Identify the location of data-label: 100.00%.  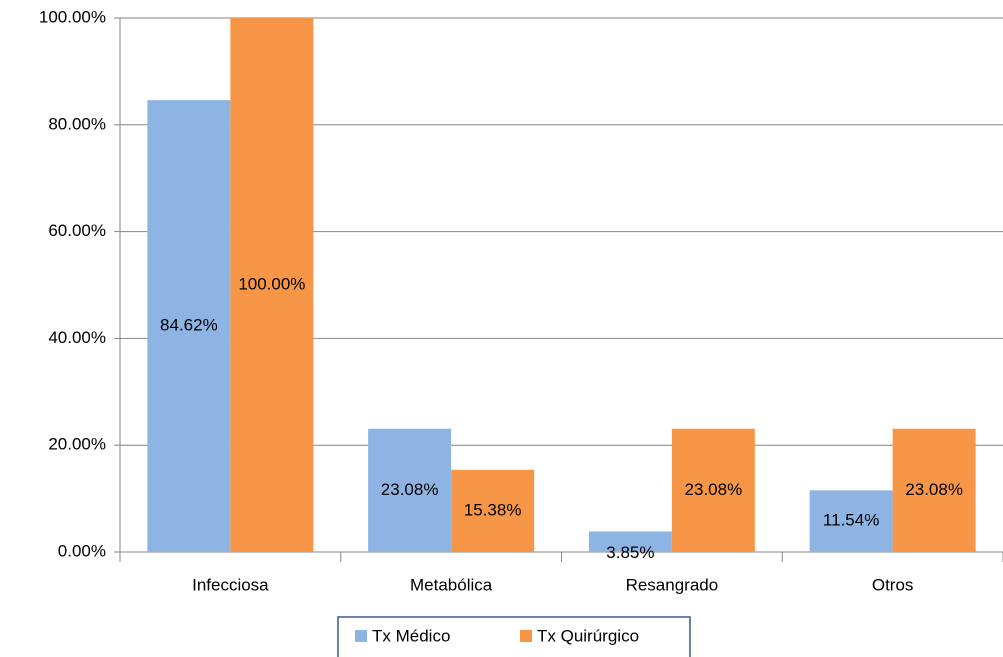
(271, 283).